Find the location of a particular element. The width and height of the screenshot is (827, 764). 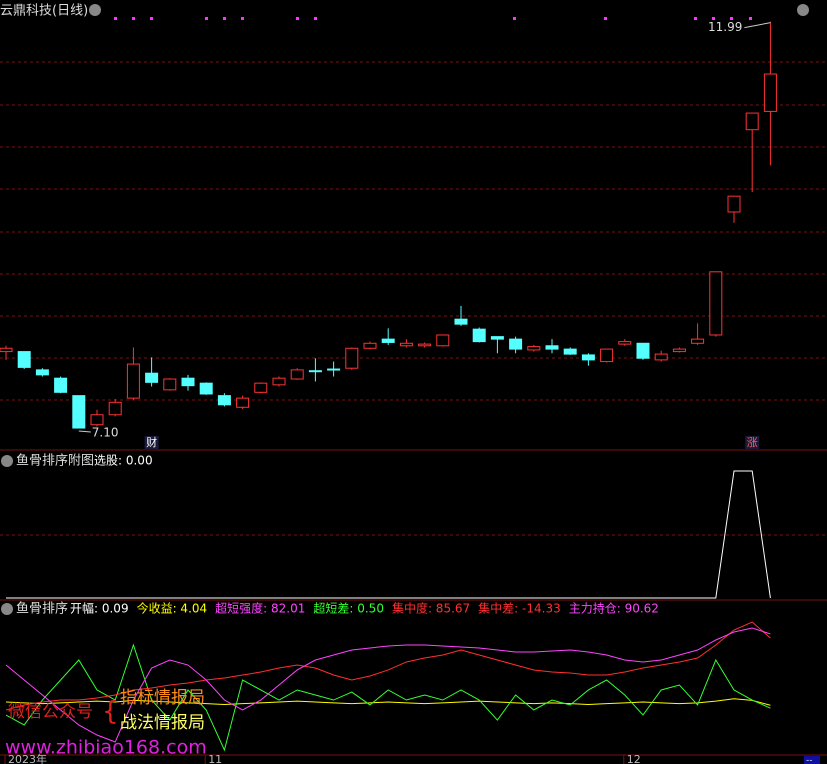

chart-title: 云鼎科技(日线) is located at coordinates (44, 11).